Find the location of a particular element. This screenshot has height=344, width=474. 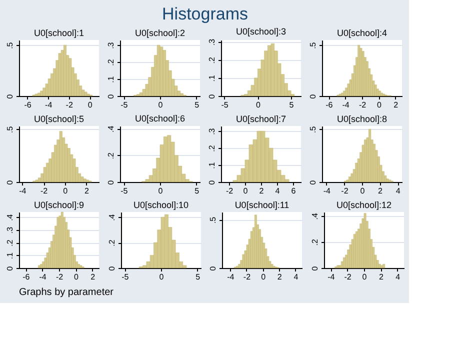

chart-title: U0[school]:11 is located at coordinates (262, 205).